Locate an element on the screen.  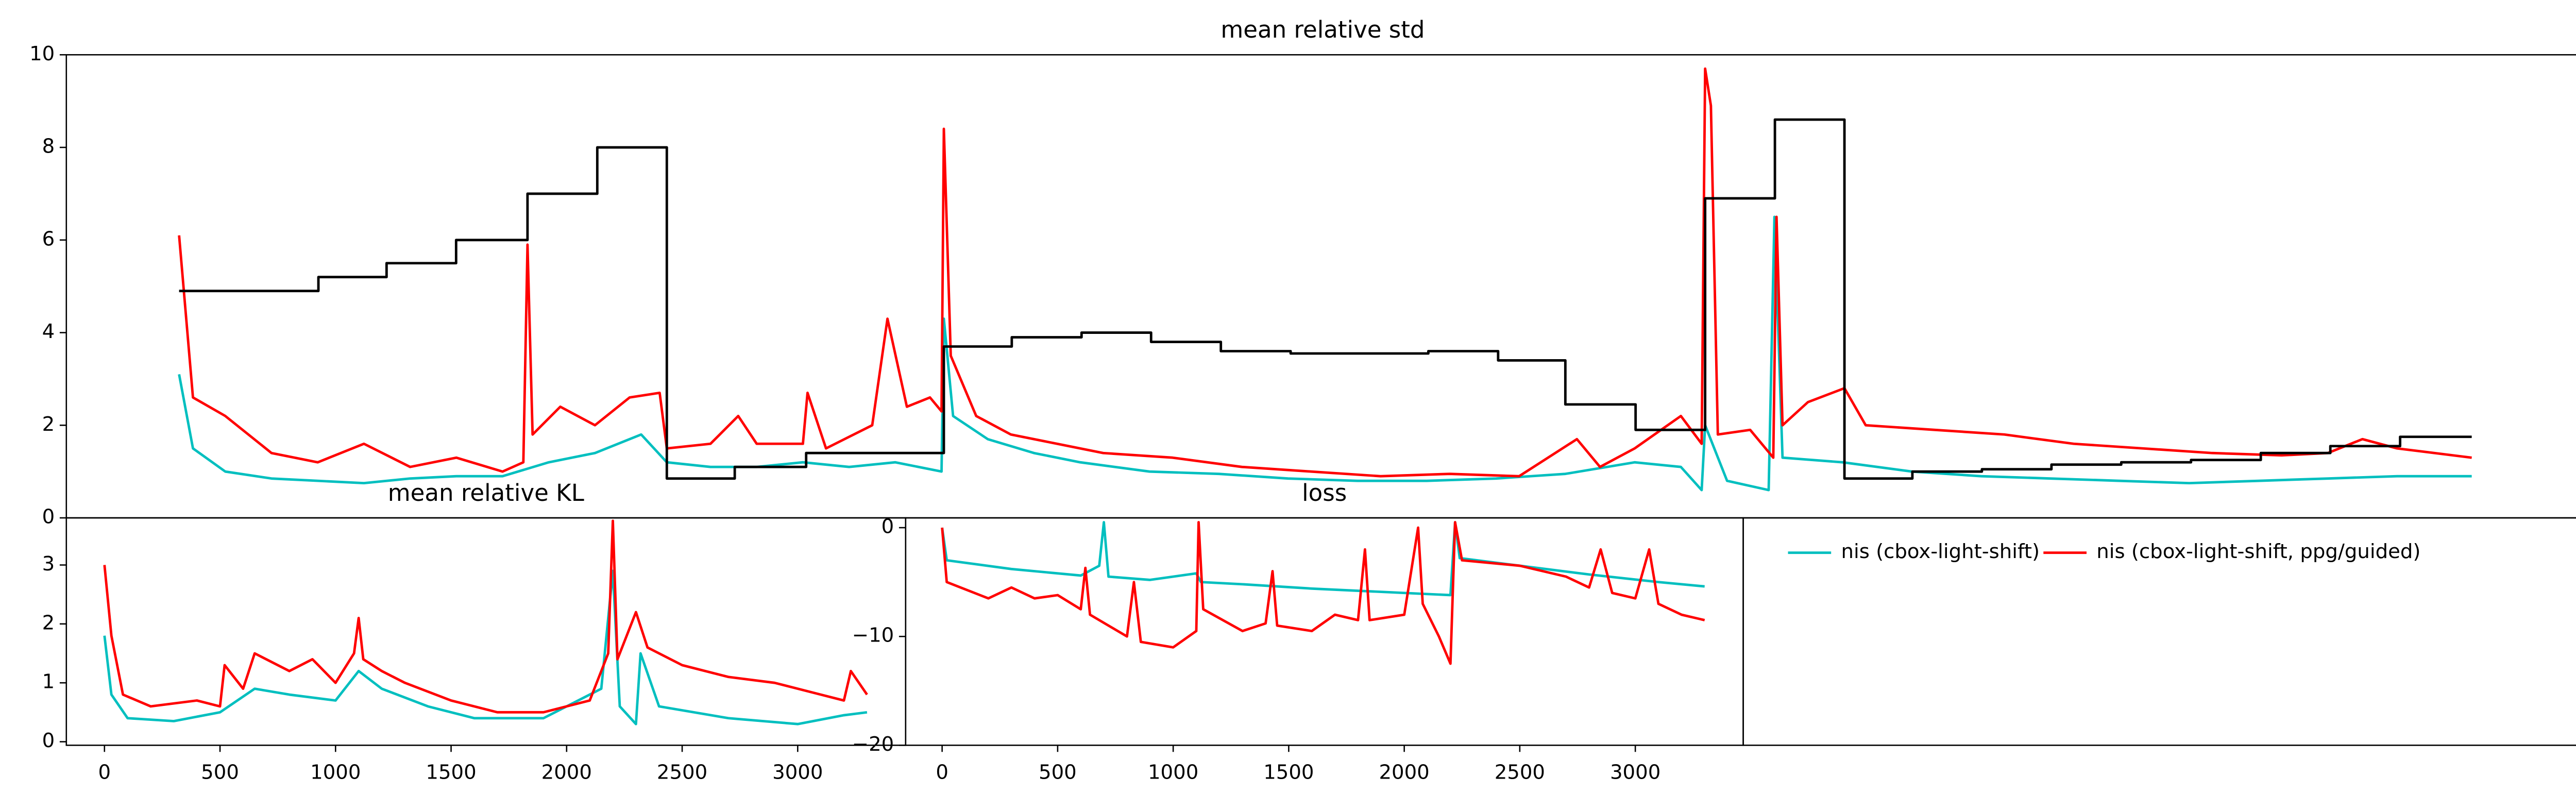
chart-title: mean relative std is located at coordinates (1323, 29).